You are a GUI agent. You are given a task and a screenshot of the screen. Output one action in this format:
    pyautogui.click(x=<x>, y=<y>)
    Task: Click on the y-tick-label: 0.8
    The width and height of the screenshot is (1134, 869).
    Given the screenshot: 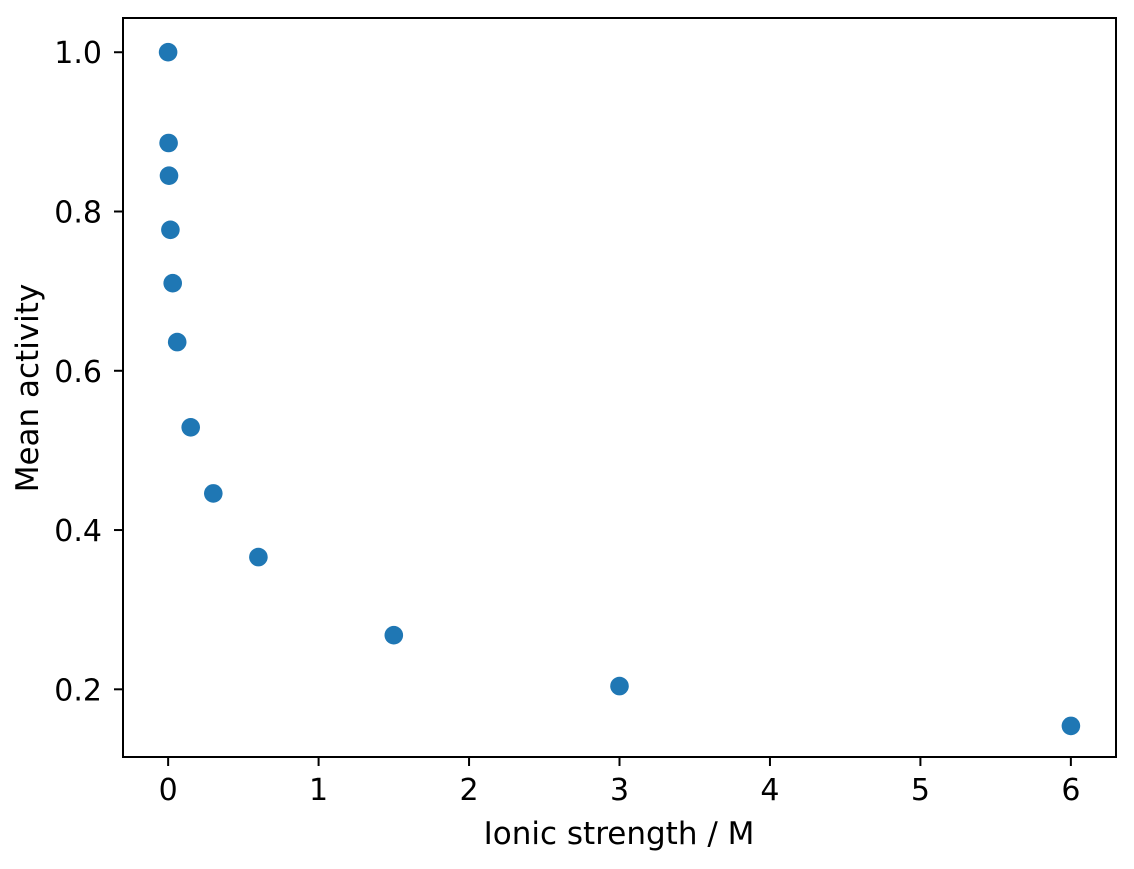 What is the action you would take?
    pyautogui.click(x=78, y=213)
    